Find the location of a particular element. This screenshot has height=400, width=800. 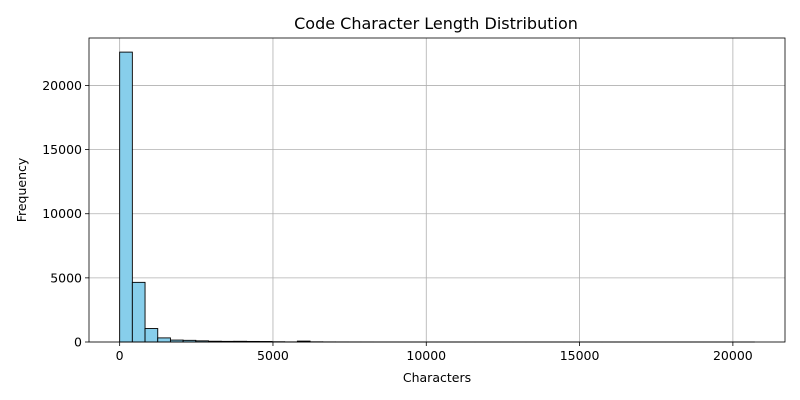

y-axis-label: Frequency is located at coordinates (21, 189).